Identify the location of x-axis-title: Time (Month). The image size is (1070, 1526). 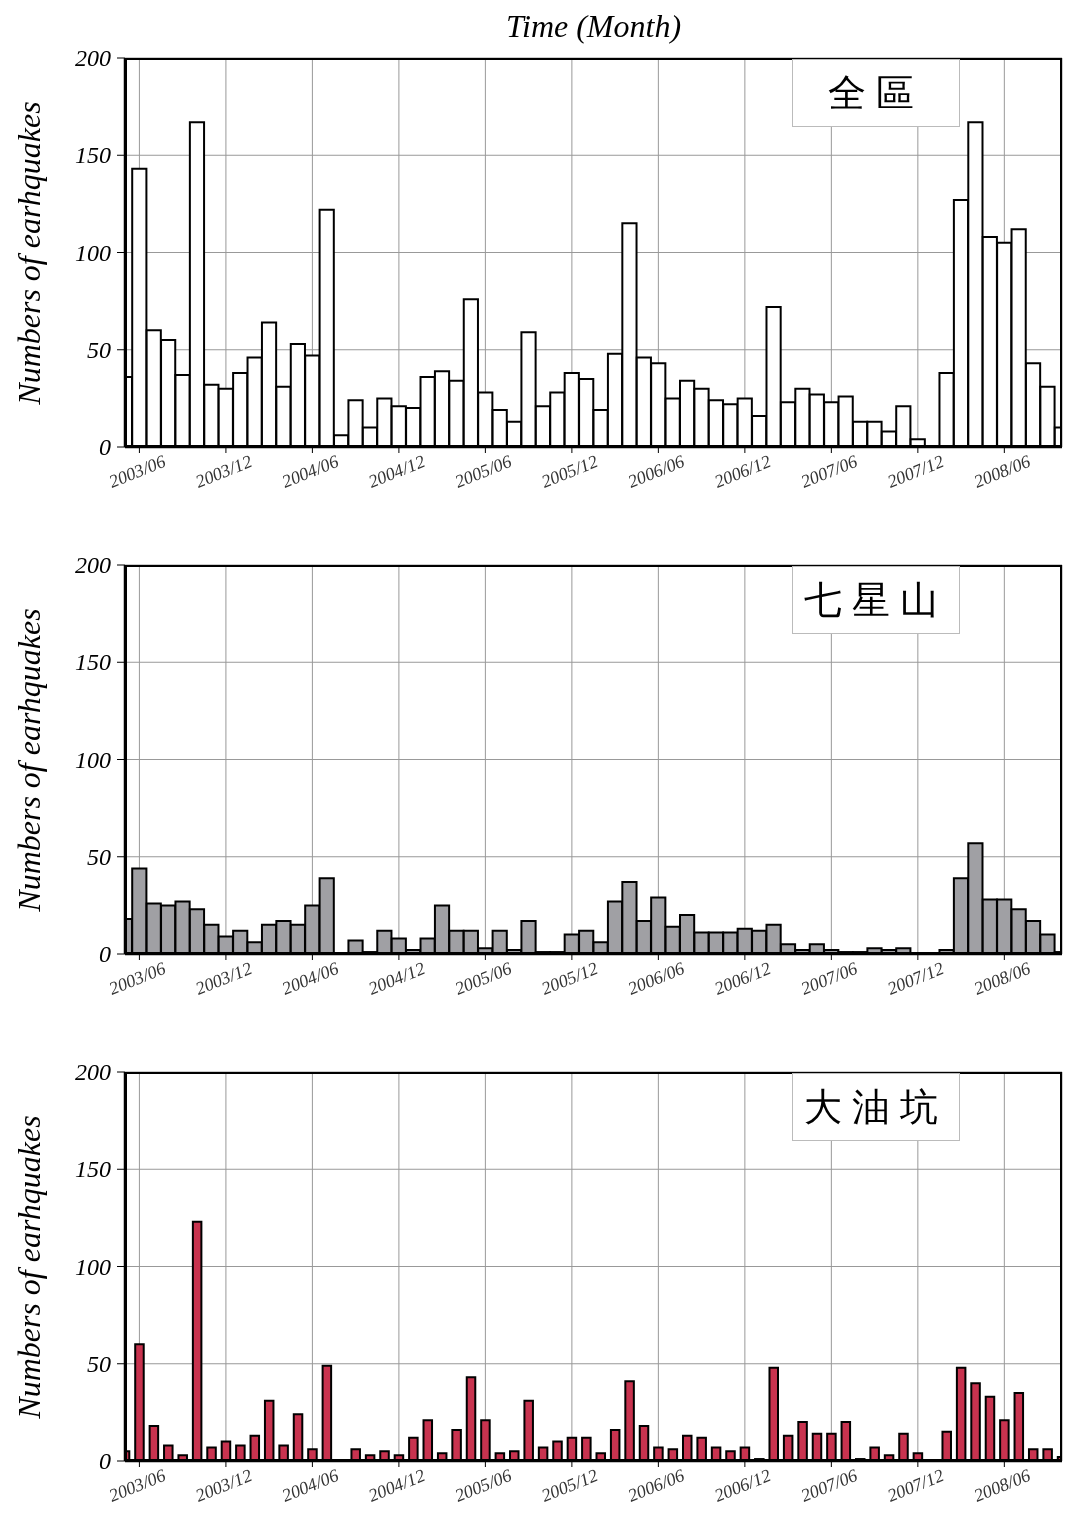
(593, 26).